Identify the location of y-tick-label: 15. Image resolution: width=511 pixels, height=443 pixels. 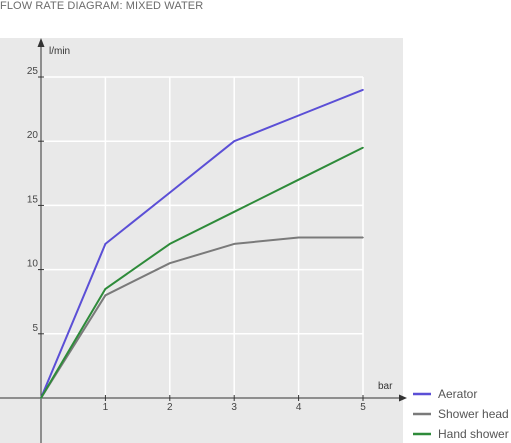
(33, 199).